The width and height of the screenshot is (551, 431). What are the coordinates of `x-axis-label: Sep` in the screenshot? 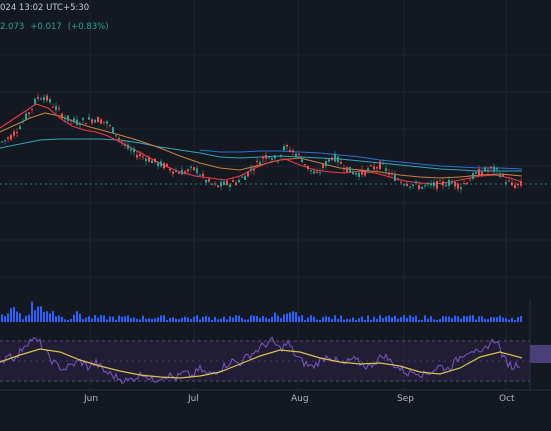 It's located at (405, 399).